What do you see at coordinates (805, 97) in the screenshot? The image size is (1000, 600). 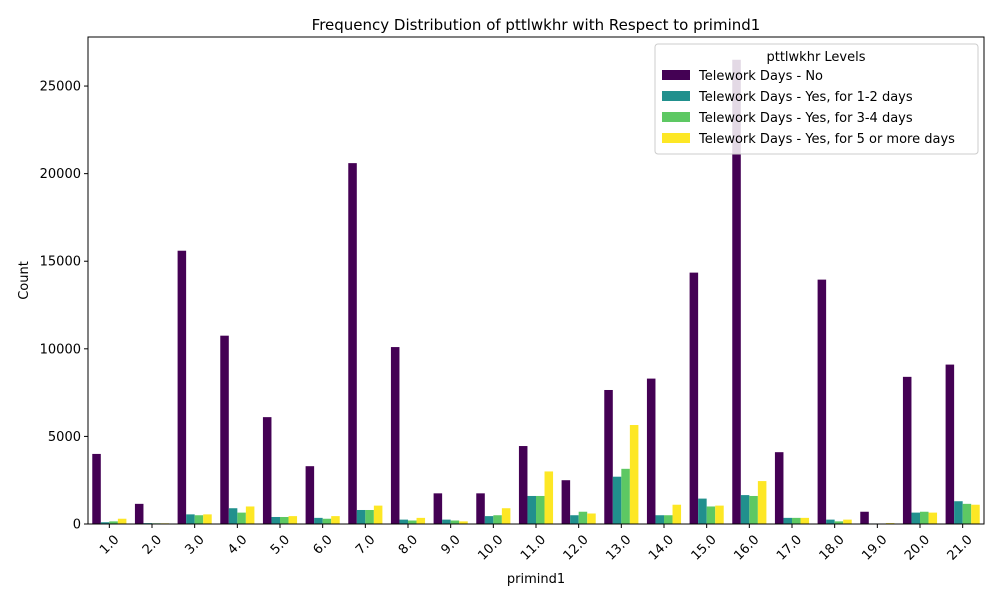 I see `legend-label-series-2: Telework Days - Yes, for 1-2 days` at bounding box center [805, 97].